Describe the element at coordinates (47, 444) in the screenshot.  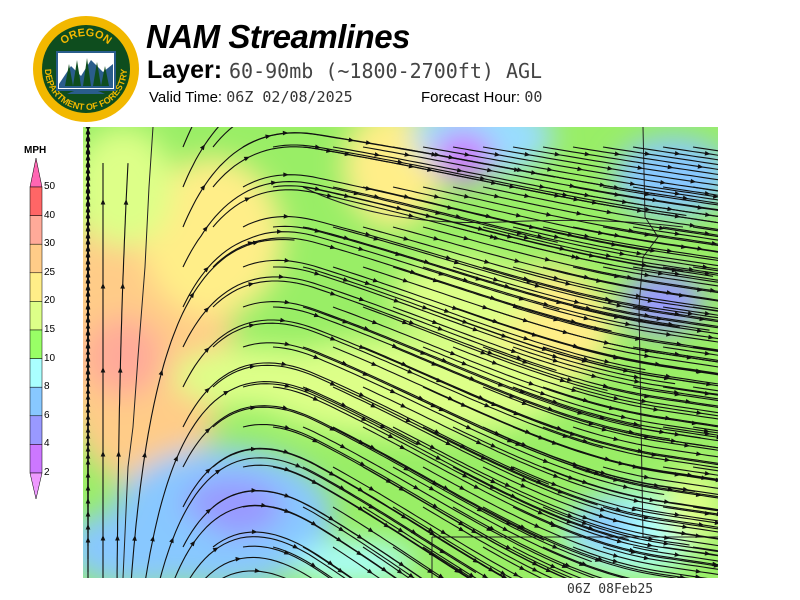
I see `colorbar-label: 4` at that location.